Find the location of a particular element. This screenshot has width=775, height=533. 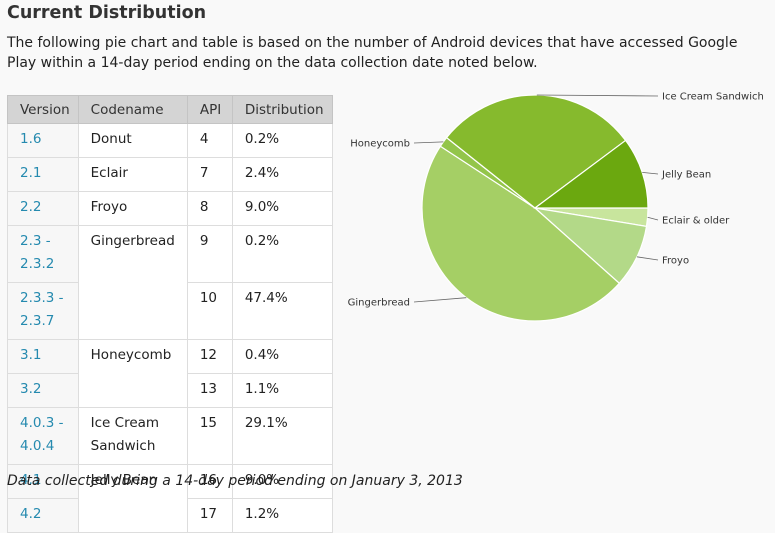

header-distribution: Distribution is located at coordinates (282, 109).